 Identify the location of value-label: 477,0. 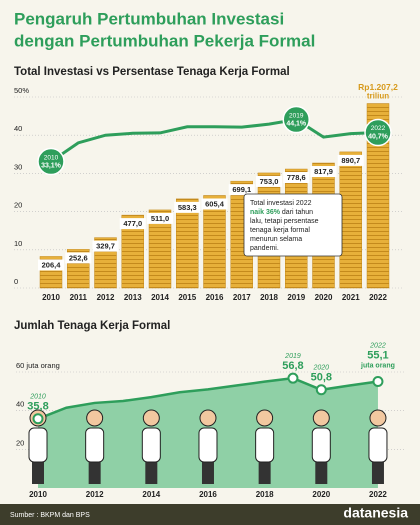
(132, 223).